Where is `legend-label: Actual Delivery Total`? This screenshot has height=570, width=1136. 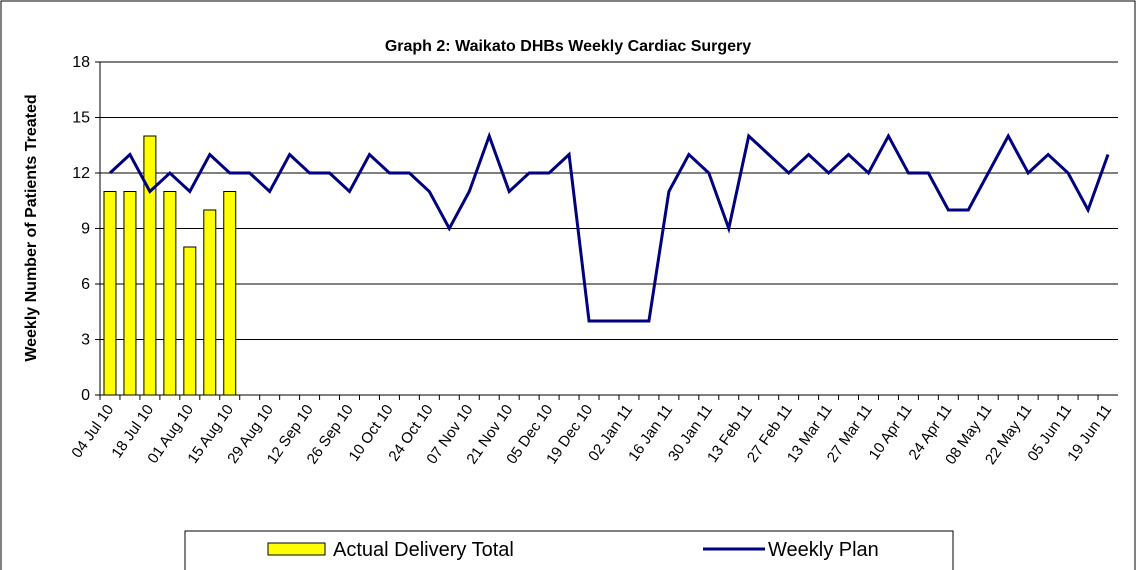
legend-label: Actual Delivery Total is located at coordinates (423, 550).